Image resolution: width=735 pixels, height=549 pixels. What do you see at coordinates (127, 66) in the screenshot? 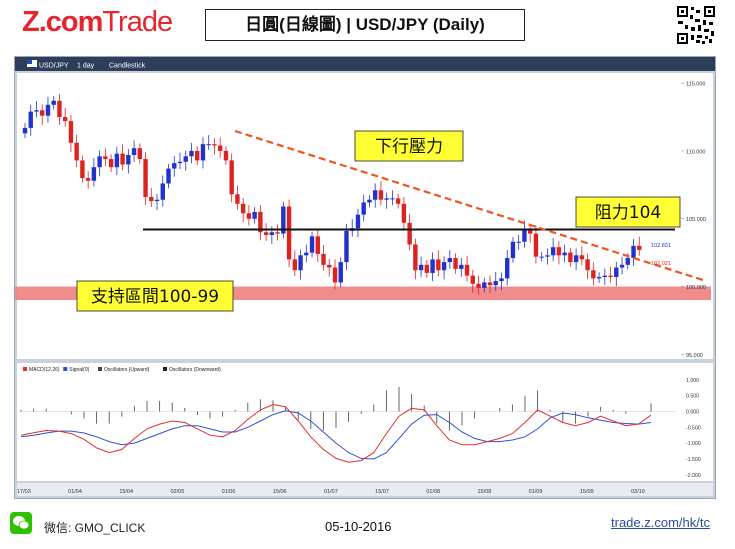
I see `toolbar-style: Candlestick` at bounding box center [127, 66].